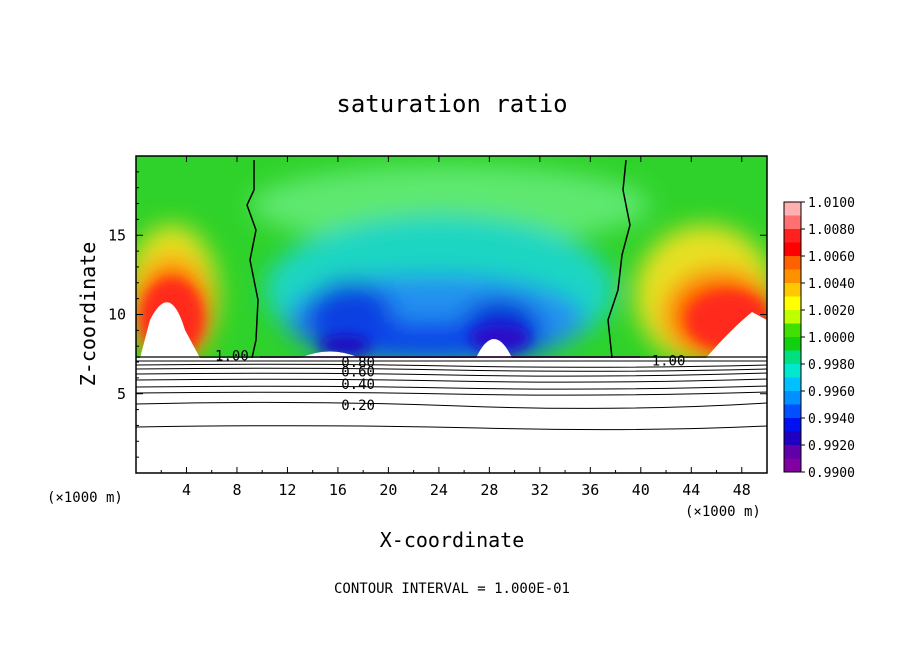 The width and height of the screenshot is (904, 654). Describe the element at coordinates (540, 490) in the screenshot. I see `x-tick-label: 32` at that location.